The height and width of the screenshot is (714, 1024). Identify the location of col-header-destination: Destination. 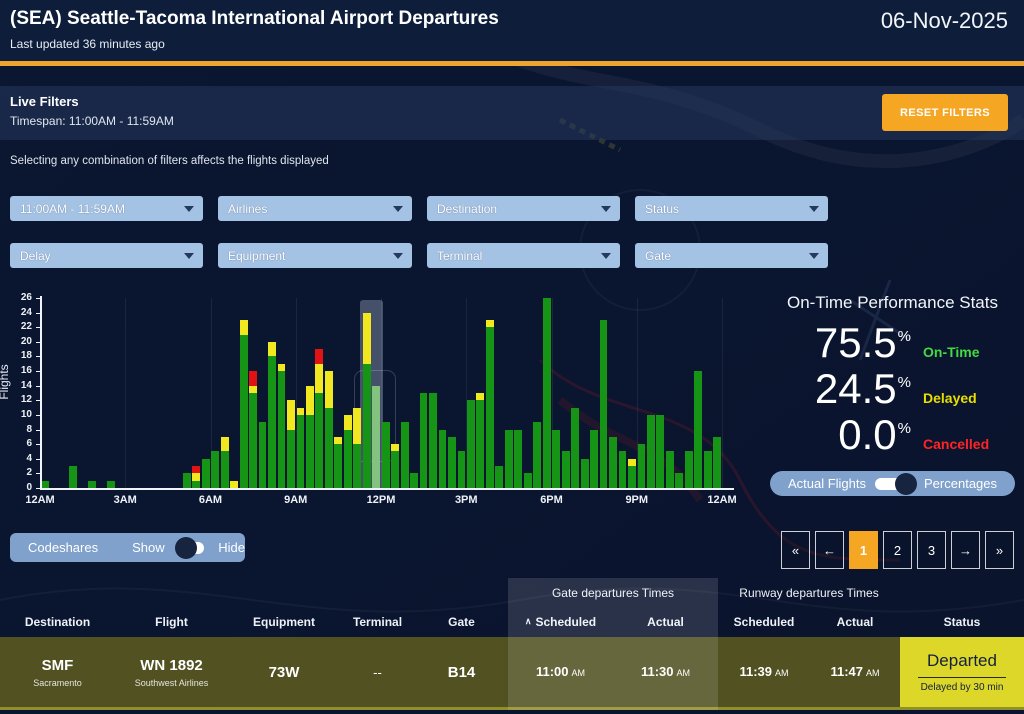
(57, 622).